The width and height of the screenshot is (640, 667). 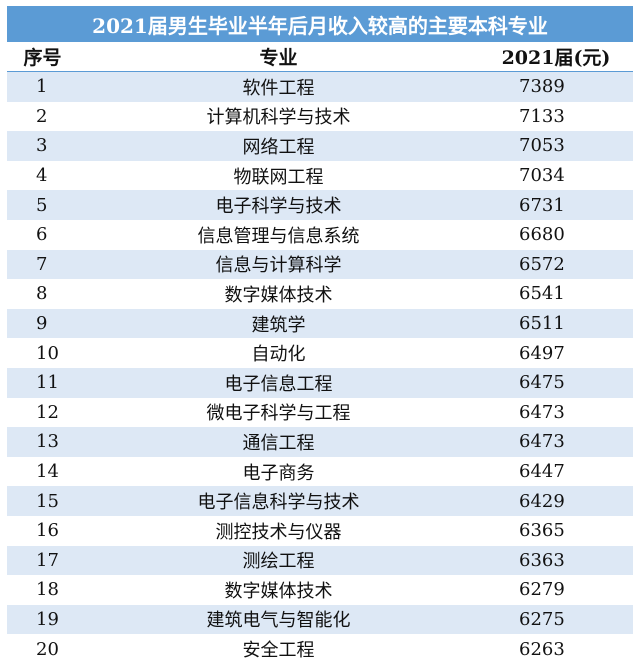 I want to click on salary-cell: 6429, so click(x=556, y=501).